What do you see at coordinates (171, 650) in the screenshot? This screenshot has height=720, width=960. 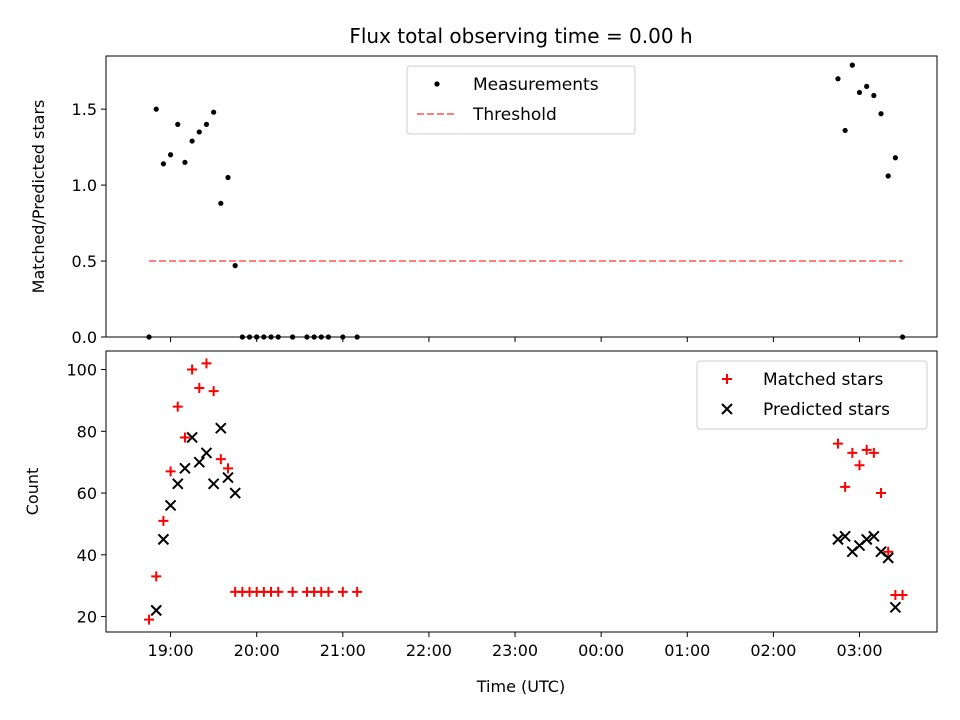 I see `x-tick-label: 19:00` at bounding box center [171, 650].